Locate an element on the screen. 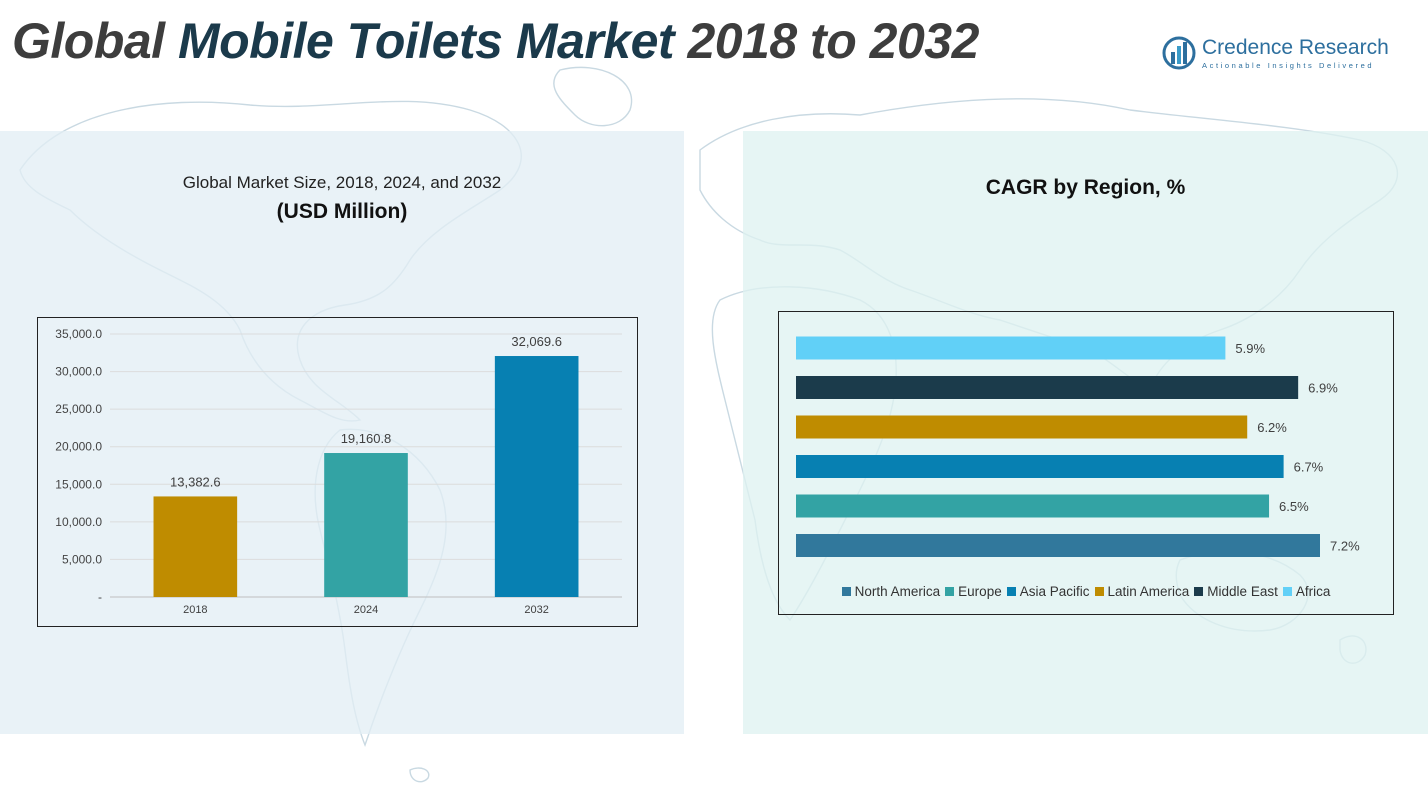 The width and height of the screenshot is (1428, 804). legend-item-middle-east: Middle East is located at coordinates (1236, 591).